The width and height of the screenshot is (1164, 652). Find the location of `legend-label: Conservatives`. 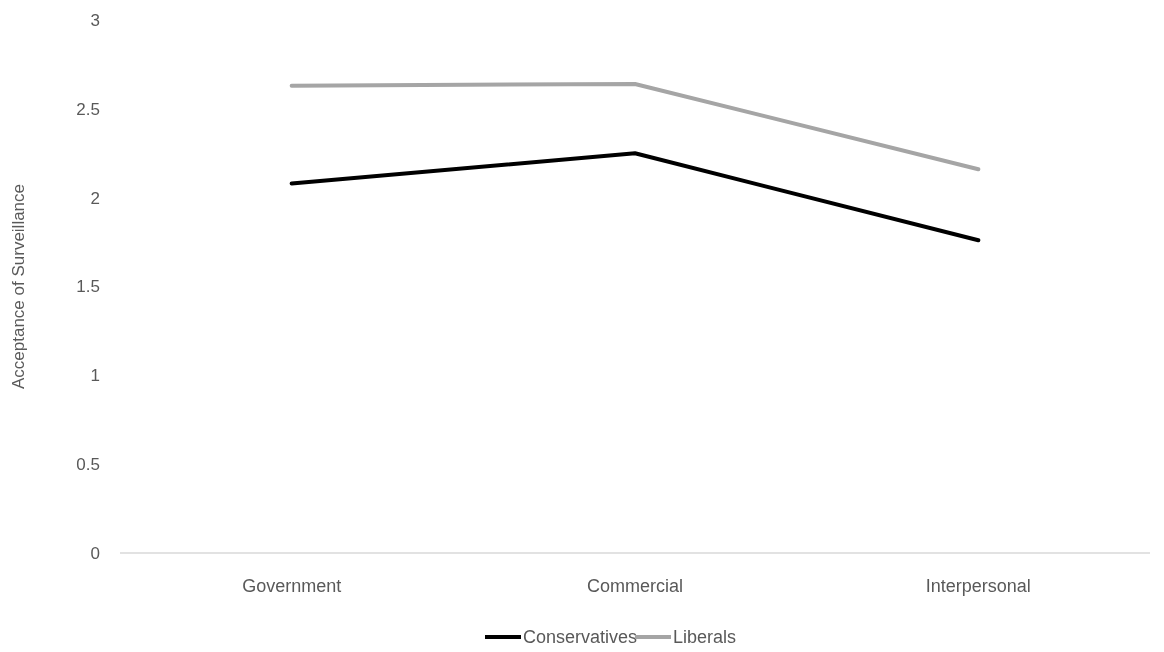

legend-label: Conservatives is located at coordinates (580, 637).